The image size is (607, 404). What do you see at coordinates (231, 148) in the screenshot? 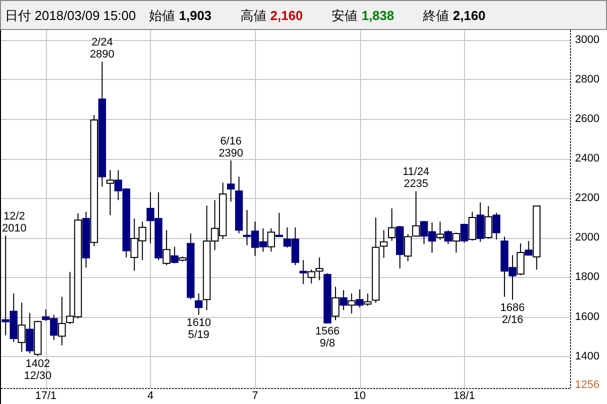
I see `annotation: 6/16 2390` at bounding box center [231, 148].